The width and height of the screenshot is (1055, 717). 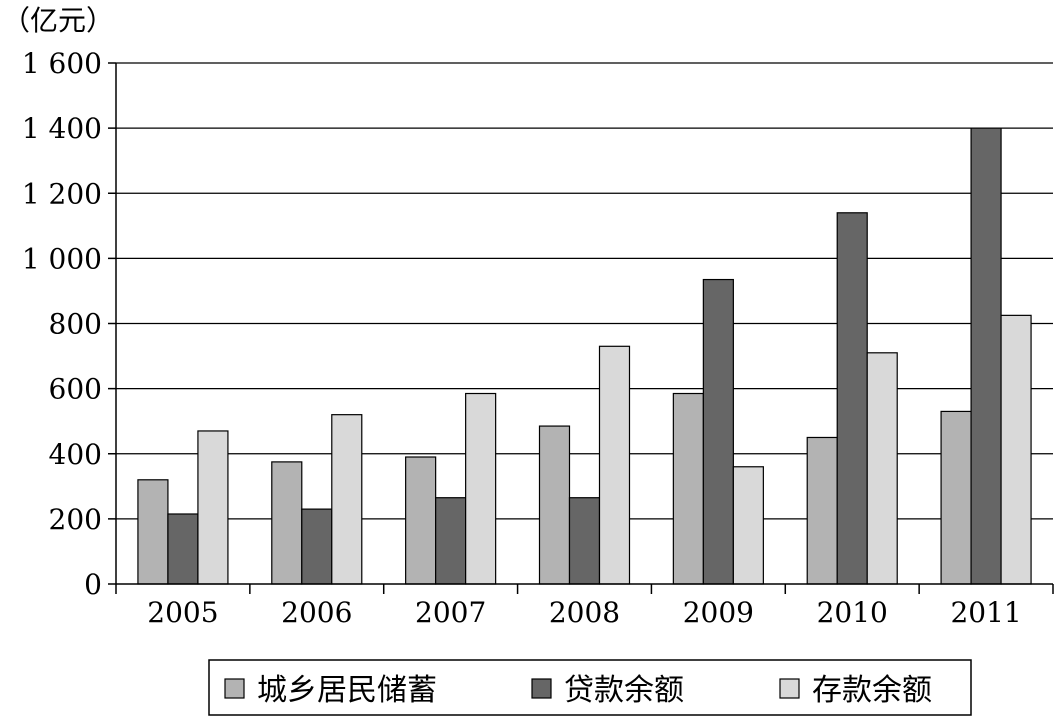 I want to click on x-tick-label: 2009, so click(x=718, y=612).